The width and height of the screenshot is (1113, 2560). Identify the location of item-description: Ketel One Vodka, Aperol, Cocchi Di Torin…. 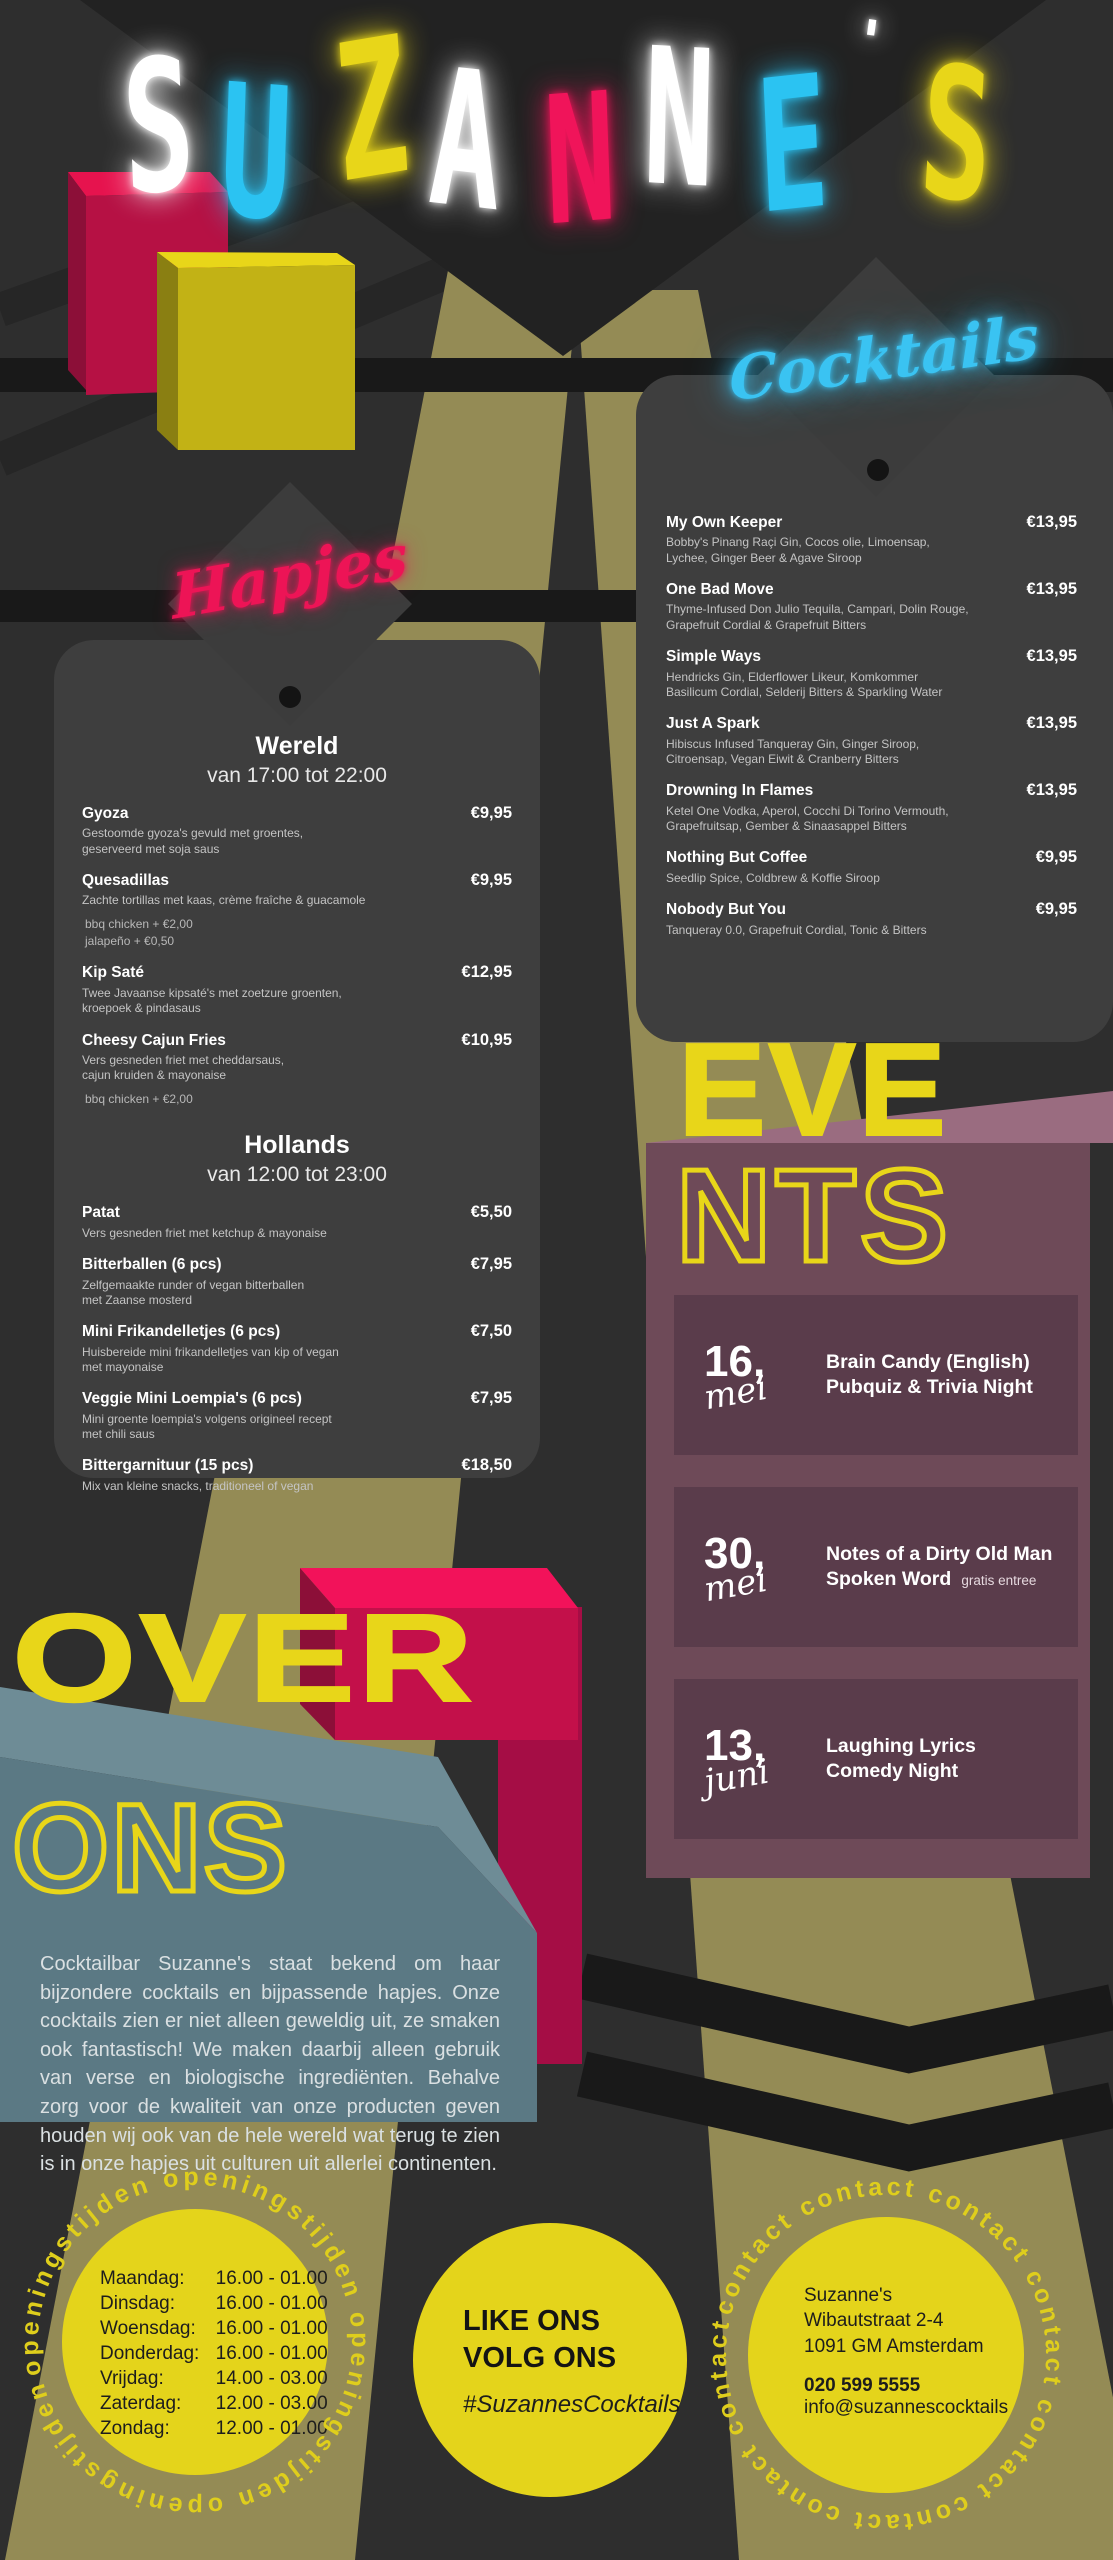
(807, 818).